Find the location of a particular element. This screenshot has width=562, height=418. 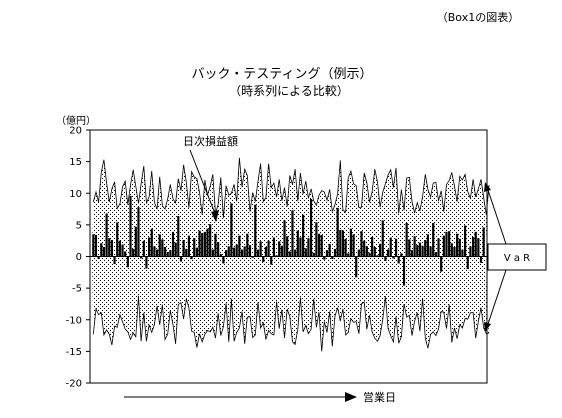

y-tick-label: -5 is located at coordinates (77, 289).